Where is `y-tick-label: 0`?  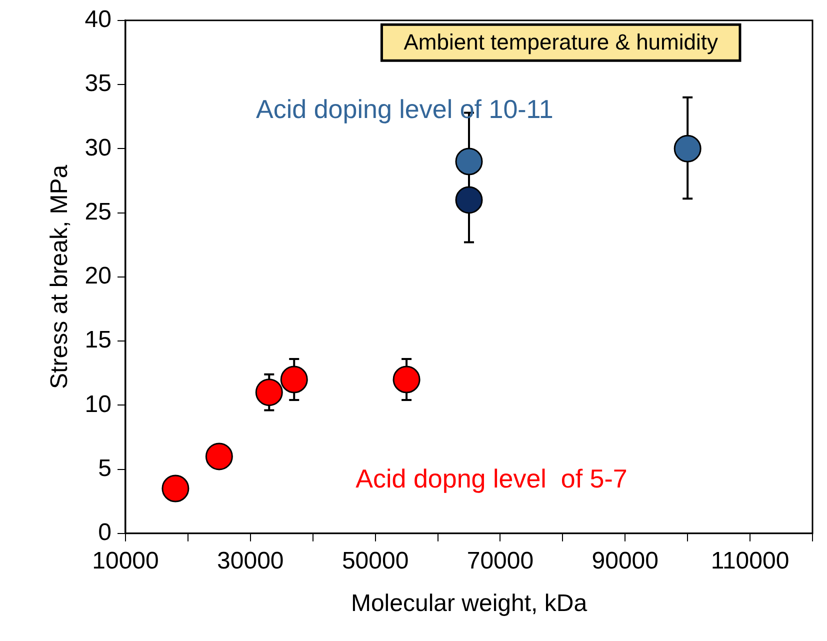 y-tick-label: 0 is located at coordinates (105, 532).